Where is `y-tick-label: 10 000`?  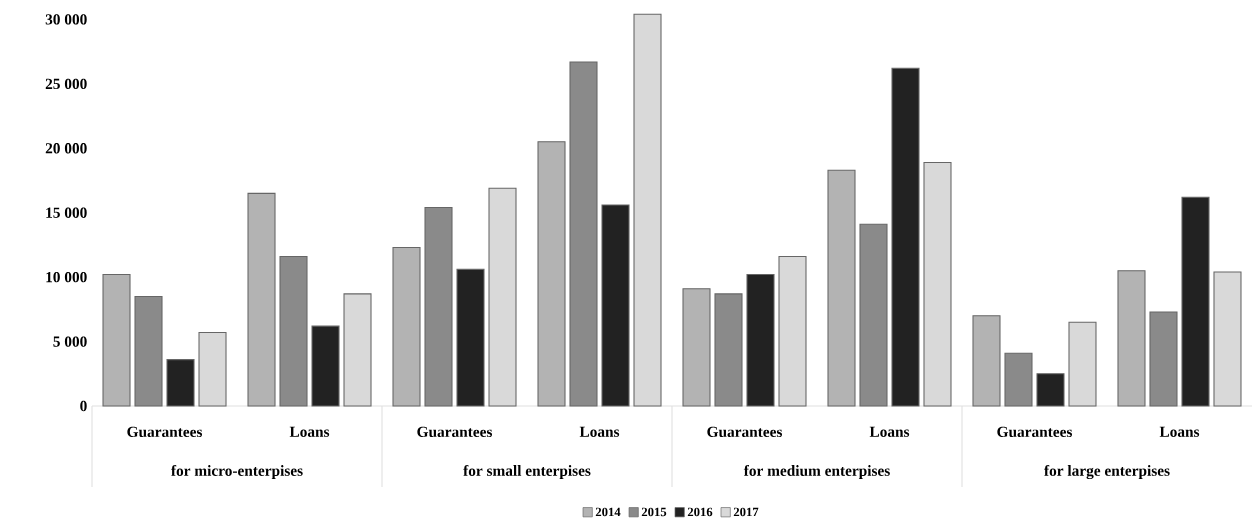 y-tick-label: 10 000 is located at coordinates (66, 277).